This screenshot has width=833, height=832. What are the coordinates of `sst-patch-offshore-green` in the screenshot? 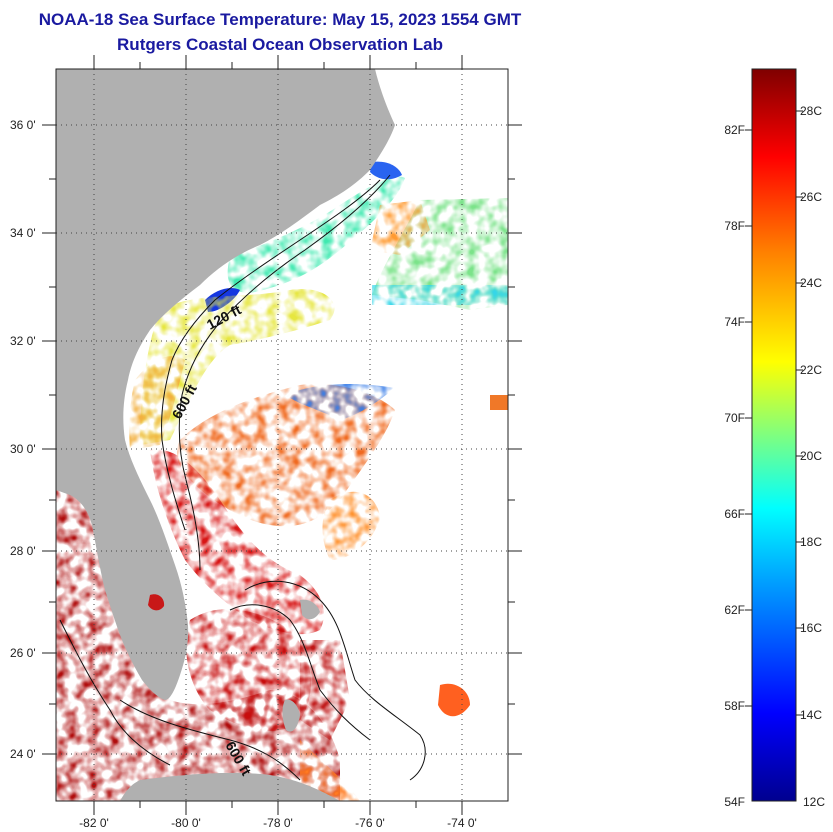 It's located at (440, 254).